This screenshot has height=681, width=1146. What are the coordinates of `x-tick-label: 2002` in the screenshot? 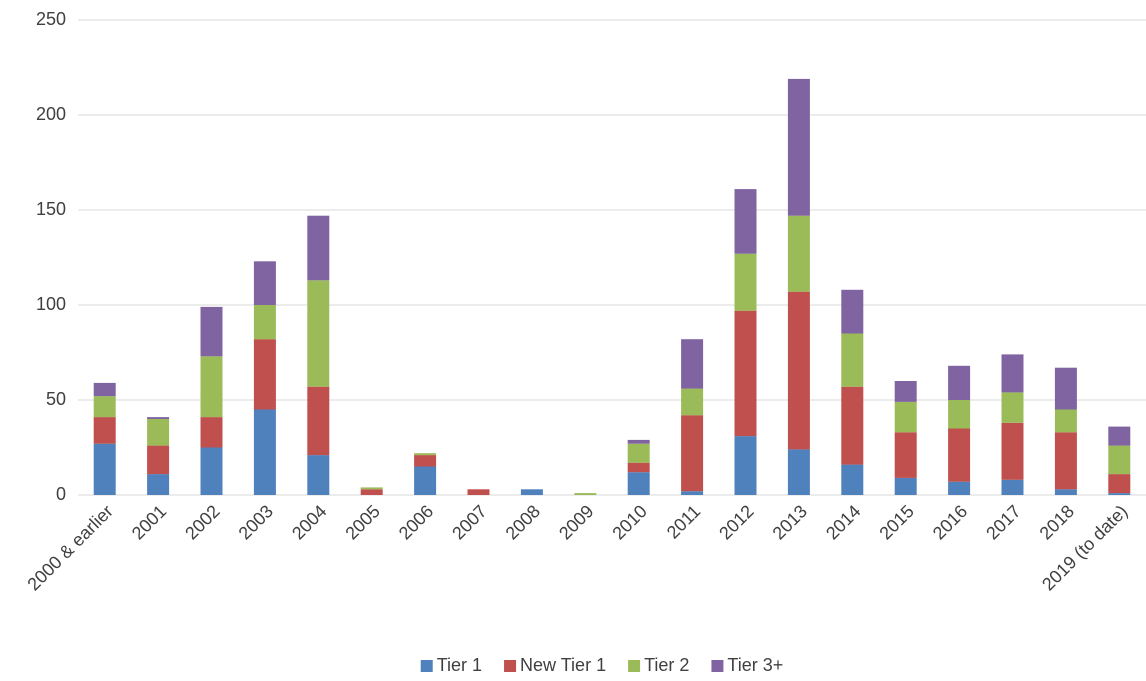 It's located at (202, 522).